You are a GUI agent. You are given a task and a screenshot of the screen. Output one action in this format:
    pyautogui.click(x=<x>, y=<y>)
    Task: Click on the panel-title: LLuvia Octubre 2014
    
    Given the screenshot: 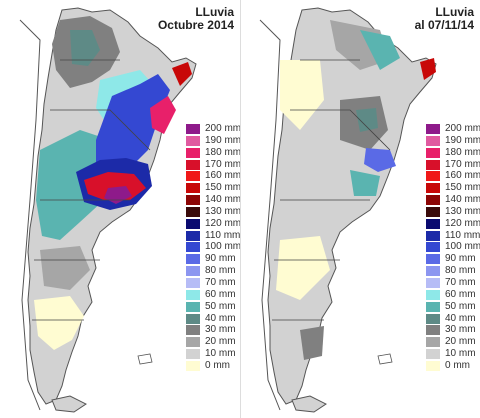 What is the action you would take?
    pyautogui.click(x=196, y=19)
    